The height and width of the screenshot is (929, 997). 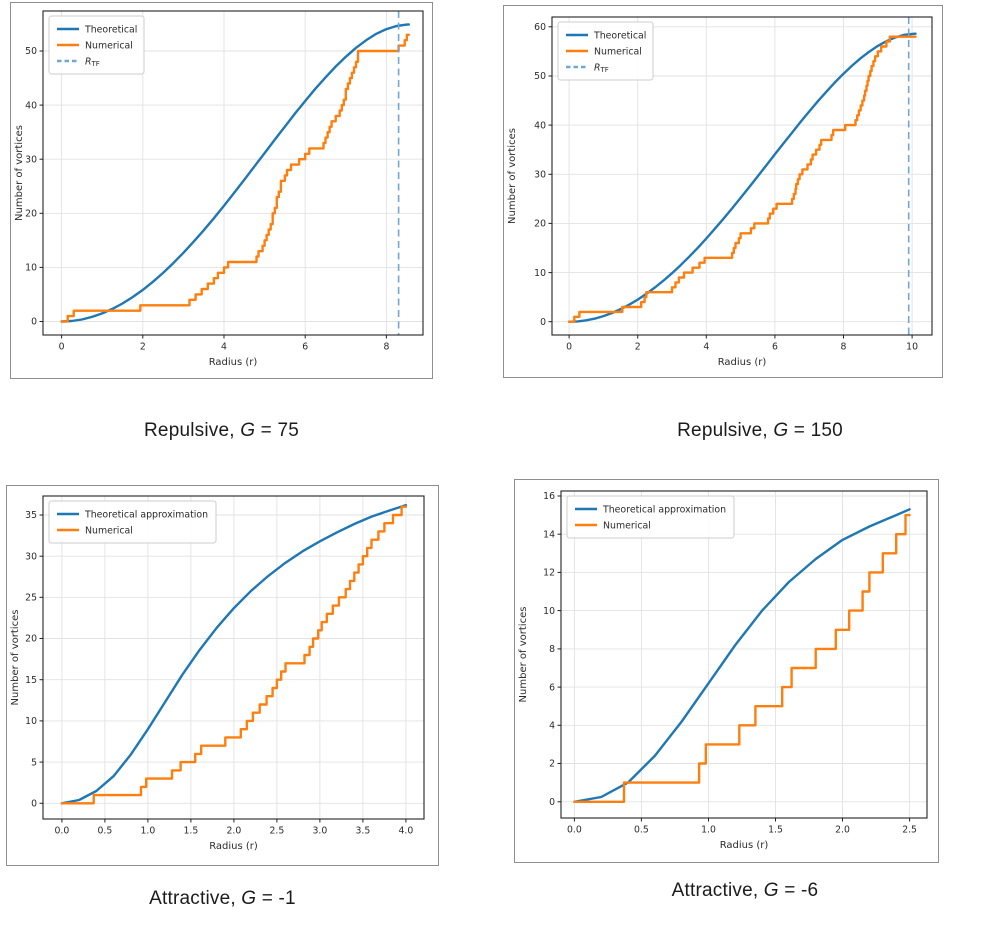 I want to click on caption-repulsive-g150: Repulsive, G = 150, so click(x=760, y=431).